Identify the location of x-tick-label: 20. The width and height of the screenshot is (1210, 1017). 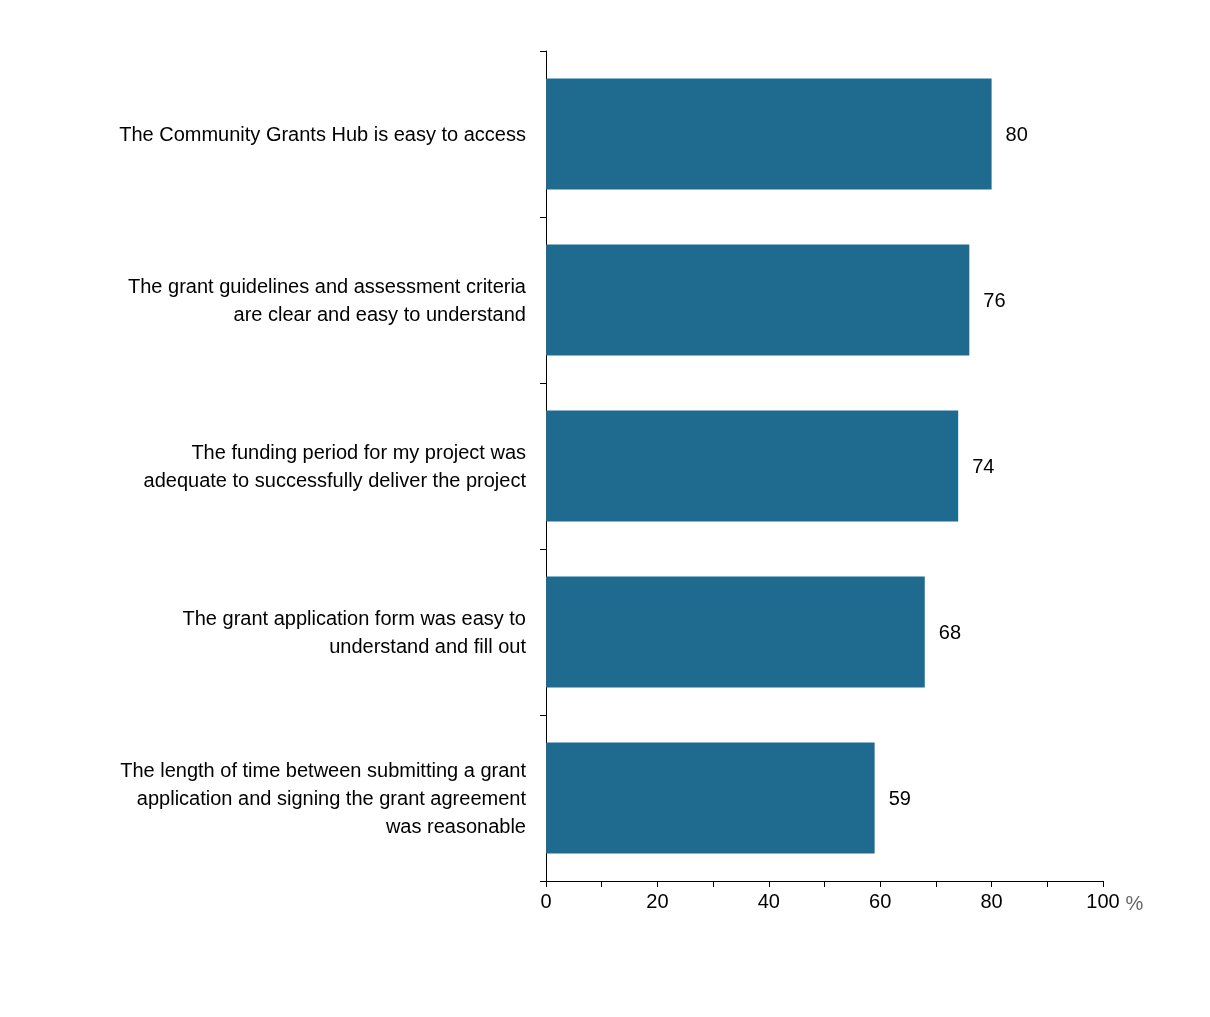
(657, 901).